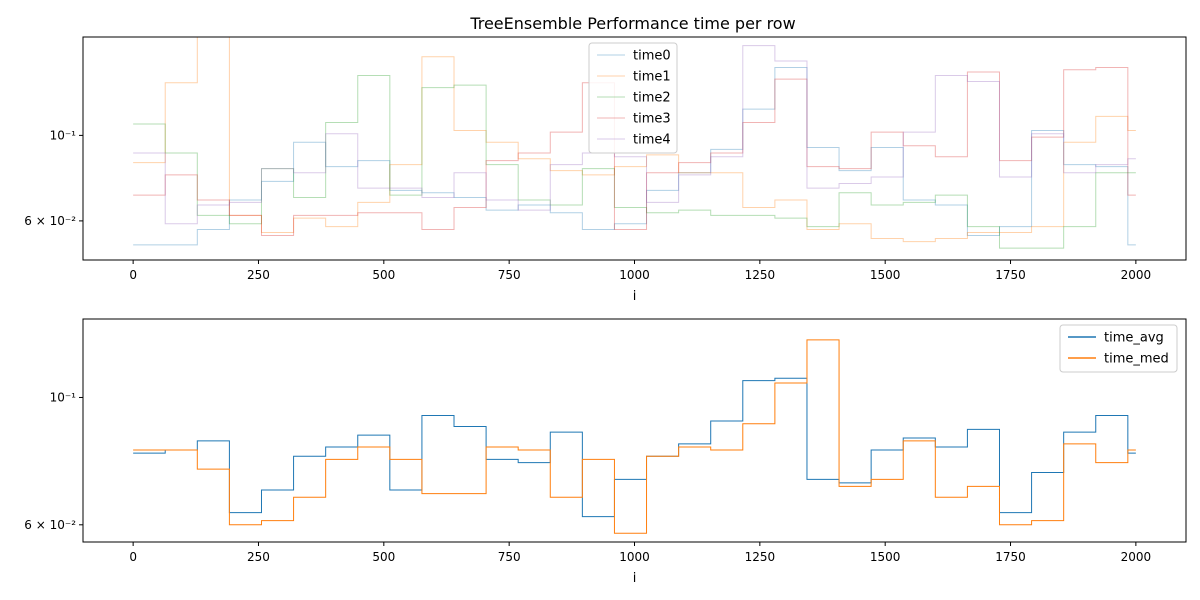 The width and height of the screenshot is (1200, 600). What do you see at coordinates (1134, 338) in the screenshot?
I see `legend-label-time_avg: time_avg` at bounding box center [1134, 338].